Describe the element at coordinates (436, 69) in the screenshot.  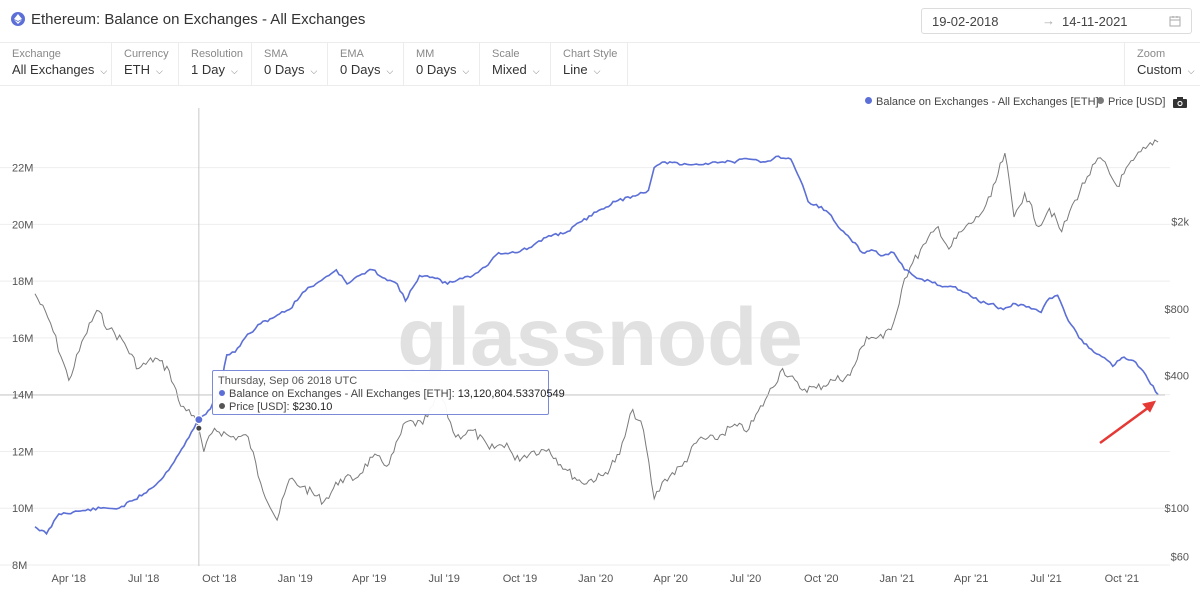
I see `mm-value: 0 Days` at that location.